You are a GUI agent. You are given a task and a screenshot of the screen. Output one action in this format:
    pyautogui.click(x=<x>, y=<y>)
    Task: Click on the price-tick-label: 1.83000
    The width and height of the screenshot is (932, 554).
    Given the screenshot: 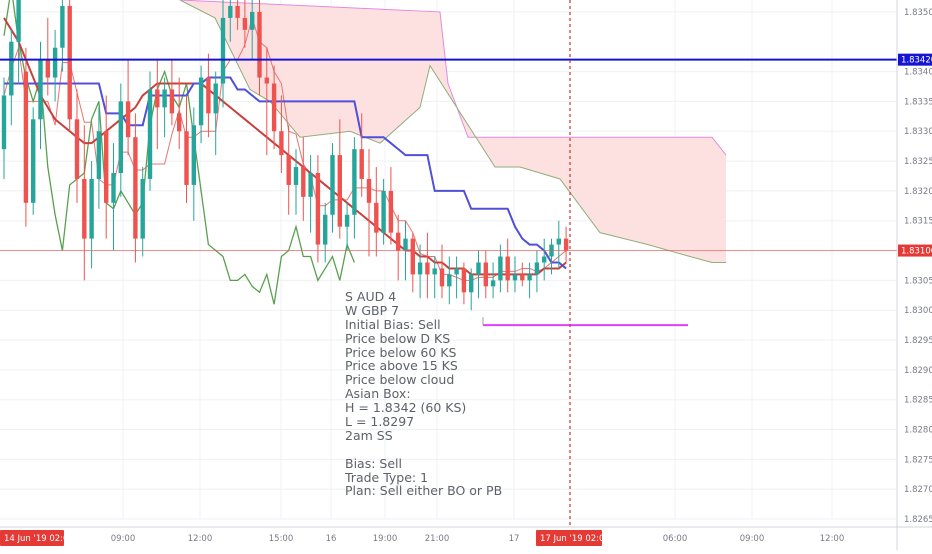 What is the action you would take?
    pyautogui.click(x=918, y=311)
    